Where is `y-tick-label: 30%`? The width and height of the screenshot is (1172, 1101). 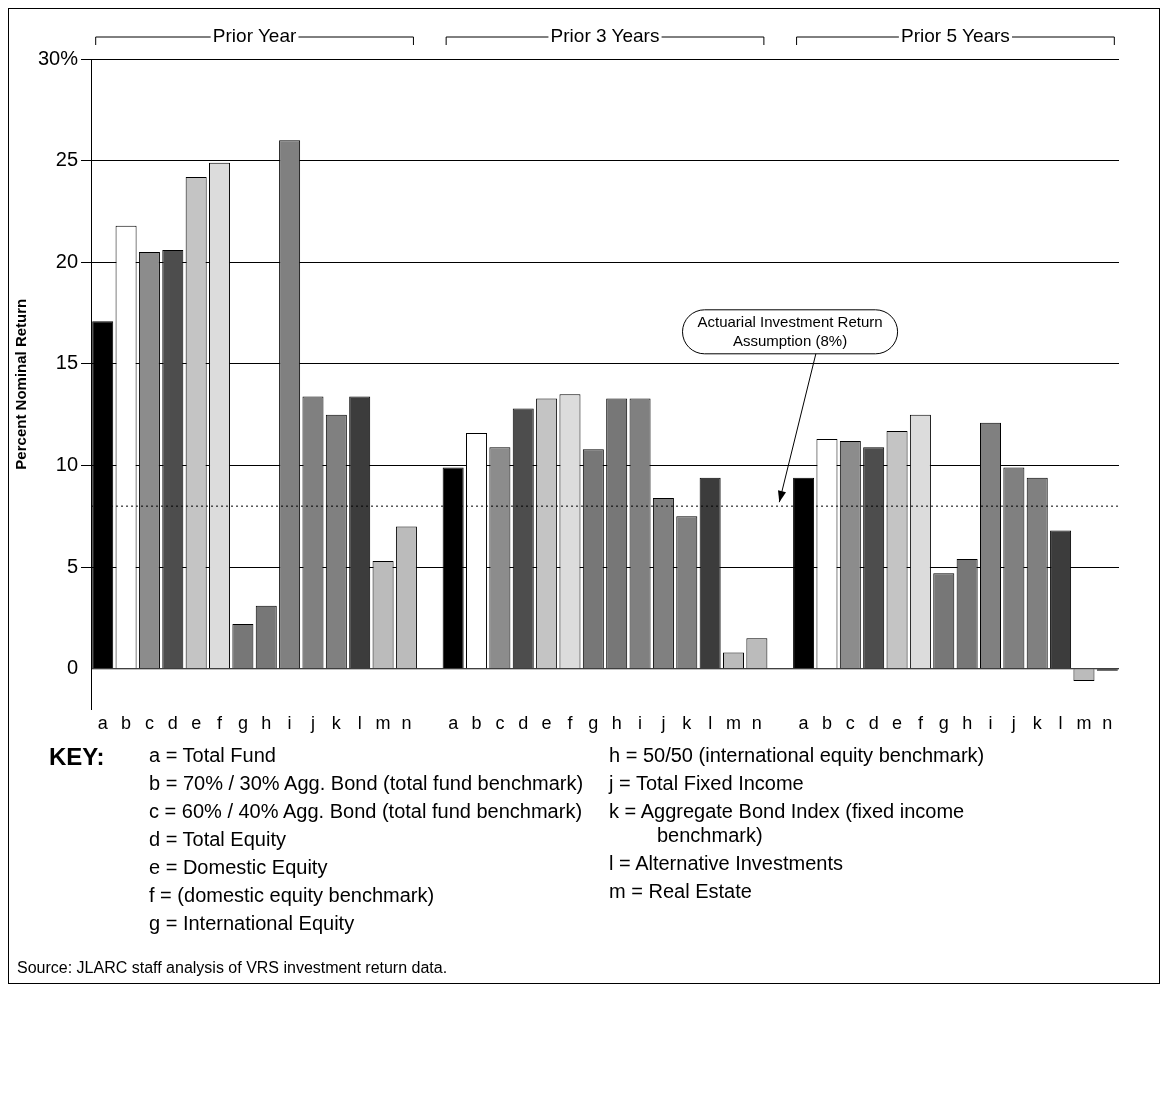
y-tick-label: 30% is located at coordinates (58, 57).